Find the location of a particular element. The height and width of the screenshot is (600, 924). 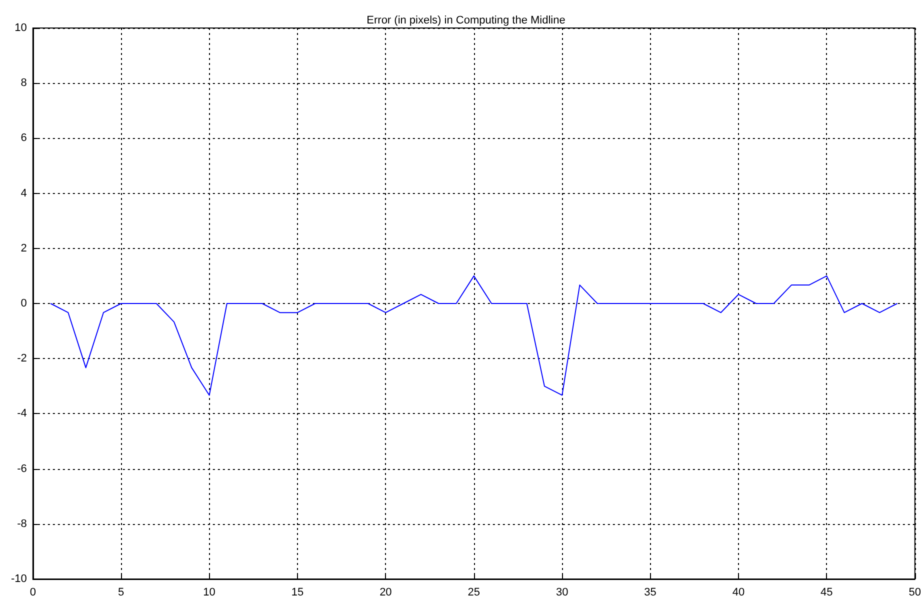

y-tick-label: -4 is located at coordinates (22, 414).